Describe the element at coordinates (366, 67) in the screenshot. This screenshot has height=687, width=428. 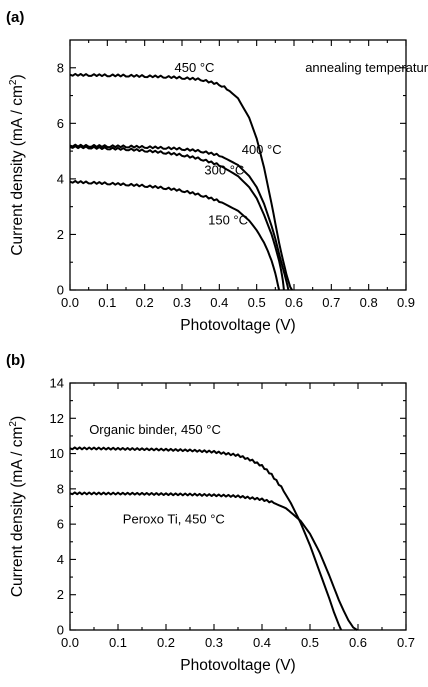
I see `annotation-text: annealing temperature` at that location.